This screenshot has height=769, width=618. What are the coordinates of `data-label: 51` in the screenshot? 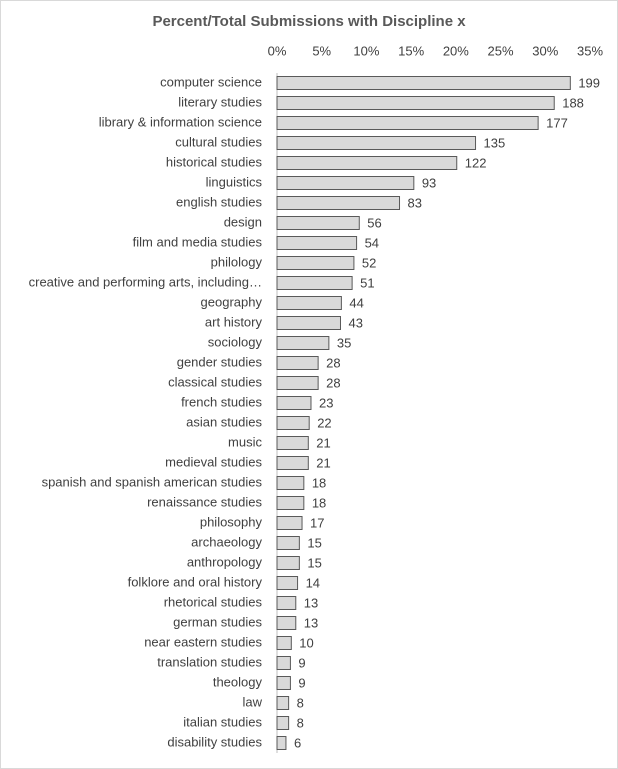 It's located at (367, 282).